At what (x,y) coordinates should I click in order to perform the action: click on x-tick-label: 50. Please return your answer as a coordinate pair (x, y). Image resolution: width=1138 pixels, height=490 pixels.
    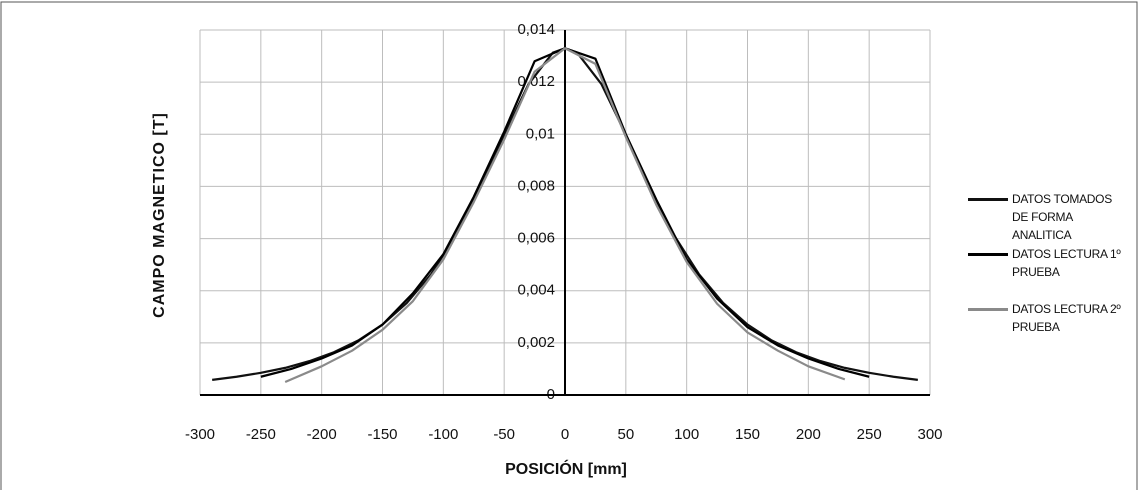
    Looking at the image, I should click on (625, 434).